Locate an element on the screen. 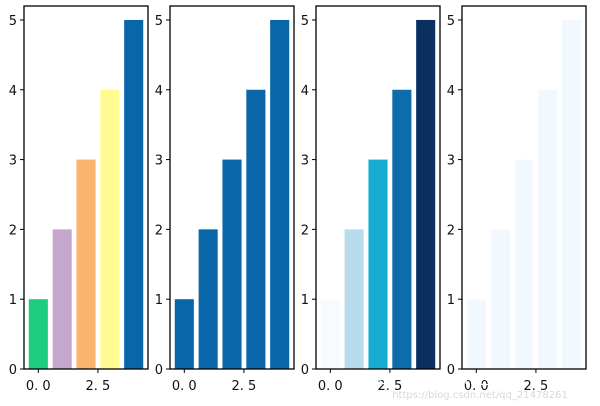 Image resolution: width=600 pixels, height=406 pixels. watermark-main-text: 知乎 @python生物人 is located at coordinates (444, 379).